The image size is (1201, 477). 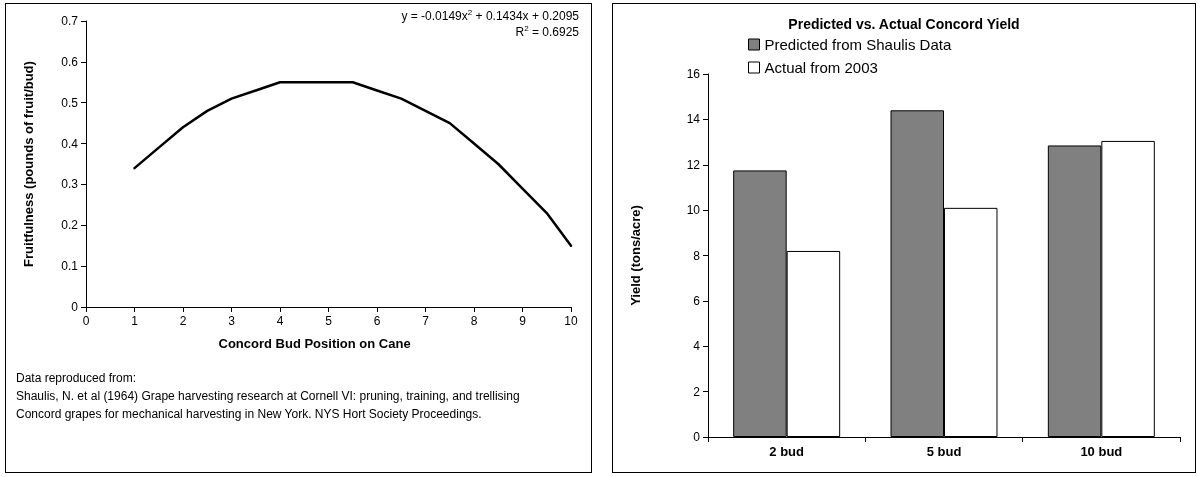 I want to click on y-tick-label: 0.6, so click(x=70, y=61).